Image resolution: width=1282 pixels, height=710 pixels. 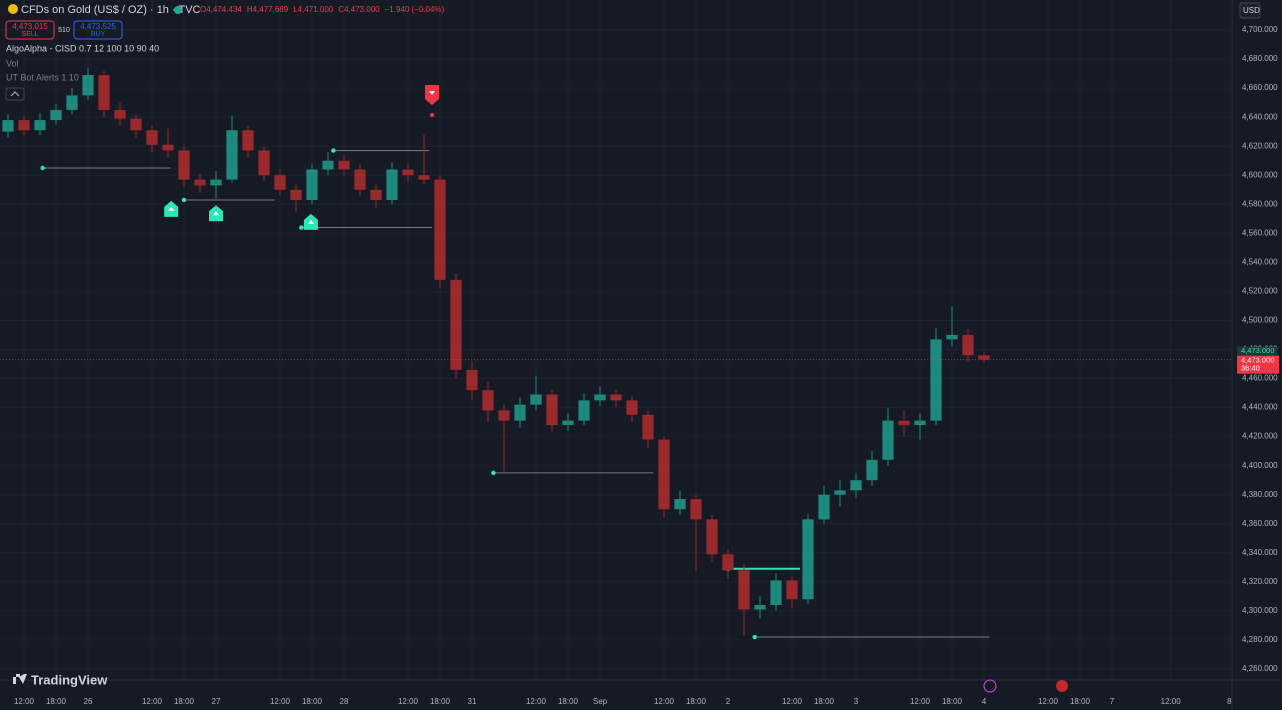 I want to click on ohlc-value: −1.940 (−0.04%), so click(x=415, y=9).